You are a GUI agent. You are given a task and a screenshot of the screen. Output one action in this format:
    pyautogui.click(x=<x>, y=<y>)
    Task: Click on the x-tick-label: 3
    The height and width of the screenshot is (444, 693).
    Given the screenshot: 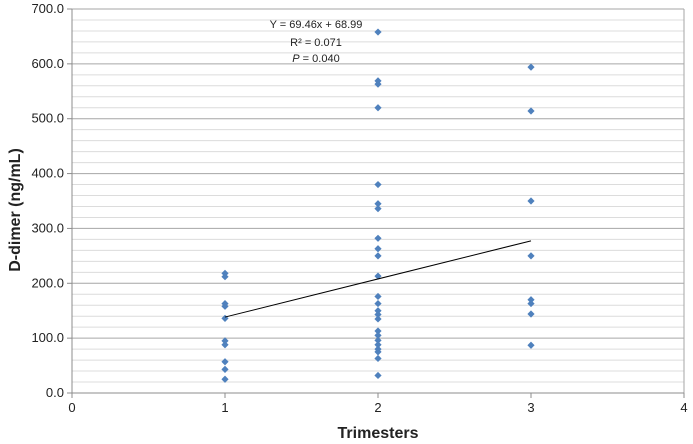 What is the action you would take?
    pyautogui.click(x=530, y=407)
    